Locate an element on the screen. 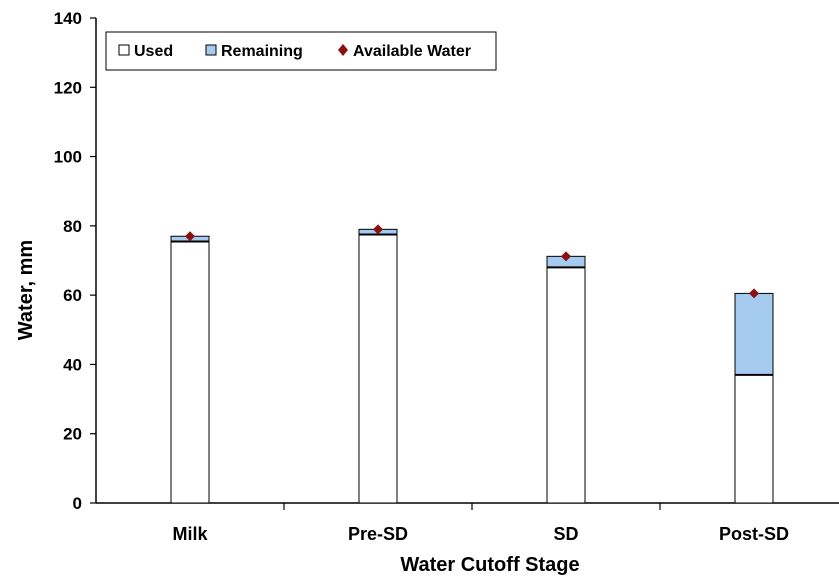 This screenshot has width=839, height=581. y-tick-label: 100 is located at coordinates (68, 157).